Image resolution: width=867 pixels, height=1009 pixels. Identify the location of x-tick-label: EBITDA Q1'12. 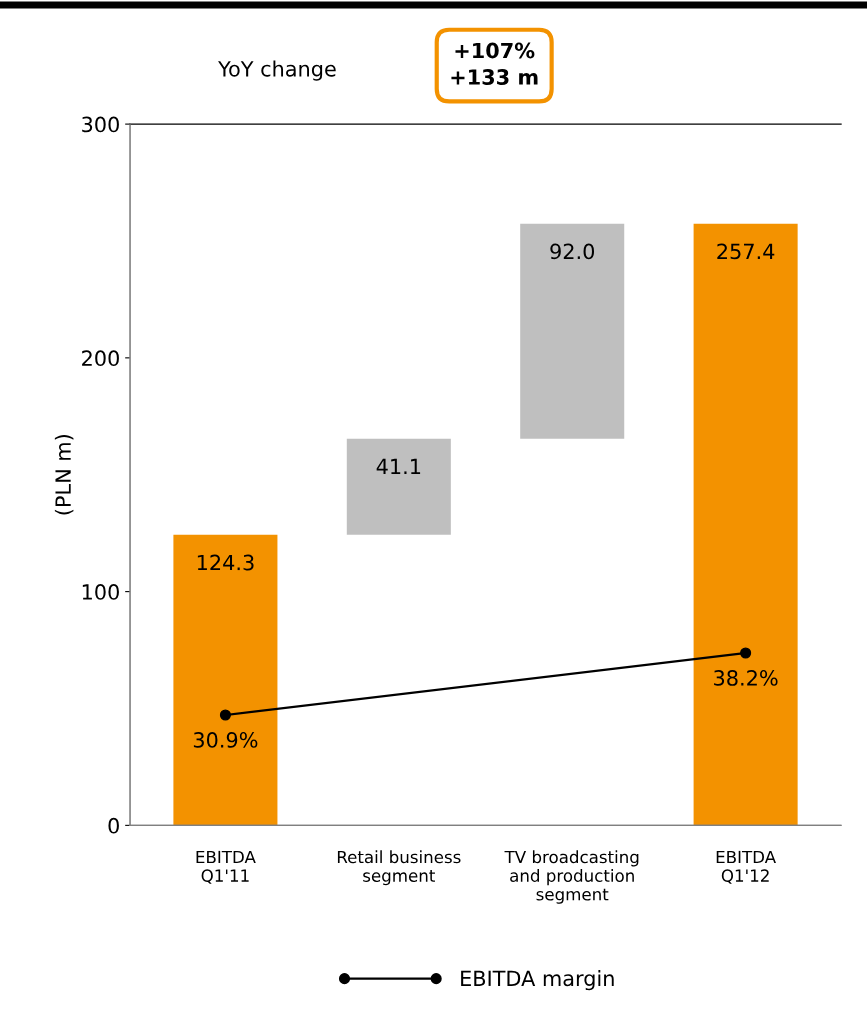
(746, 867).